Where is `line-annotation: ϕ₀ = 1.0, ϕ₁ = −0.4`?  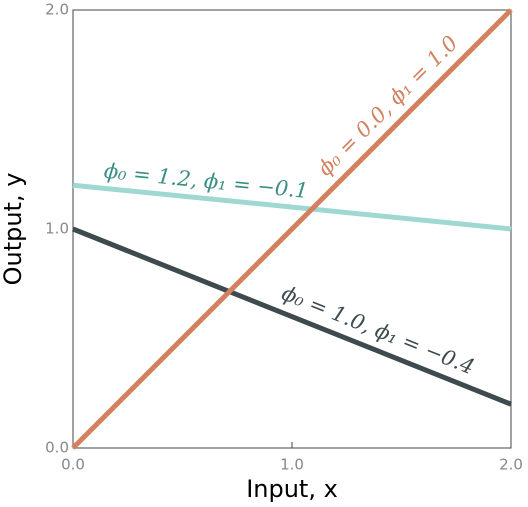
line-annotation: ϕ₀ = 1.0, ϕ₁ = −0.4 is located at coordinates (377, 330).